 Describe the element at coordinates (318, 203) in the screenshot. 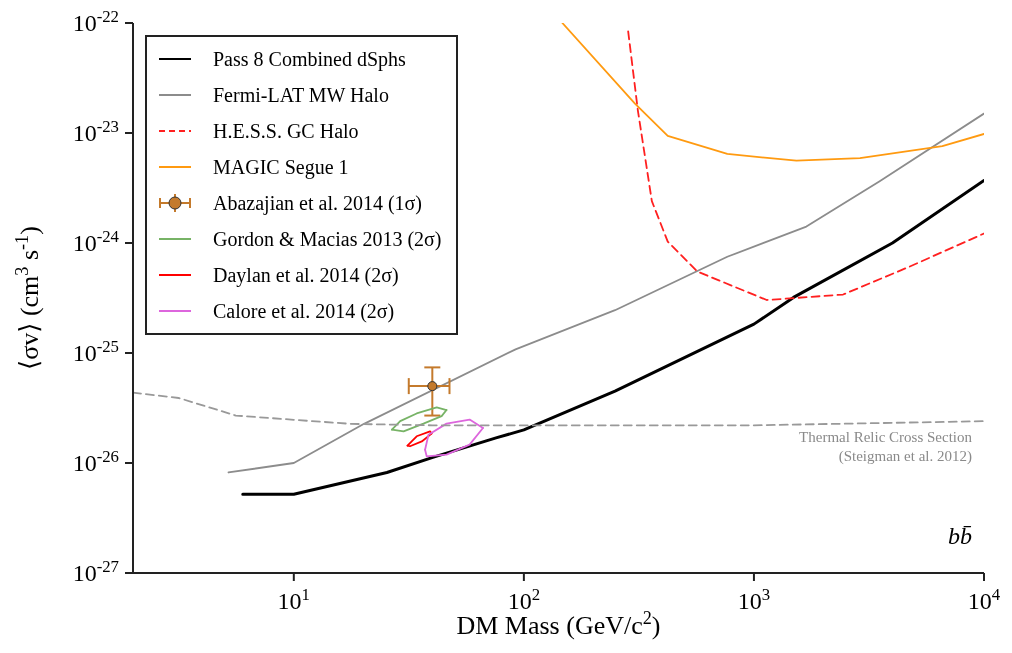

I see `legend-label: Abazajian et al. 2014 (1σ)` at that location.